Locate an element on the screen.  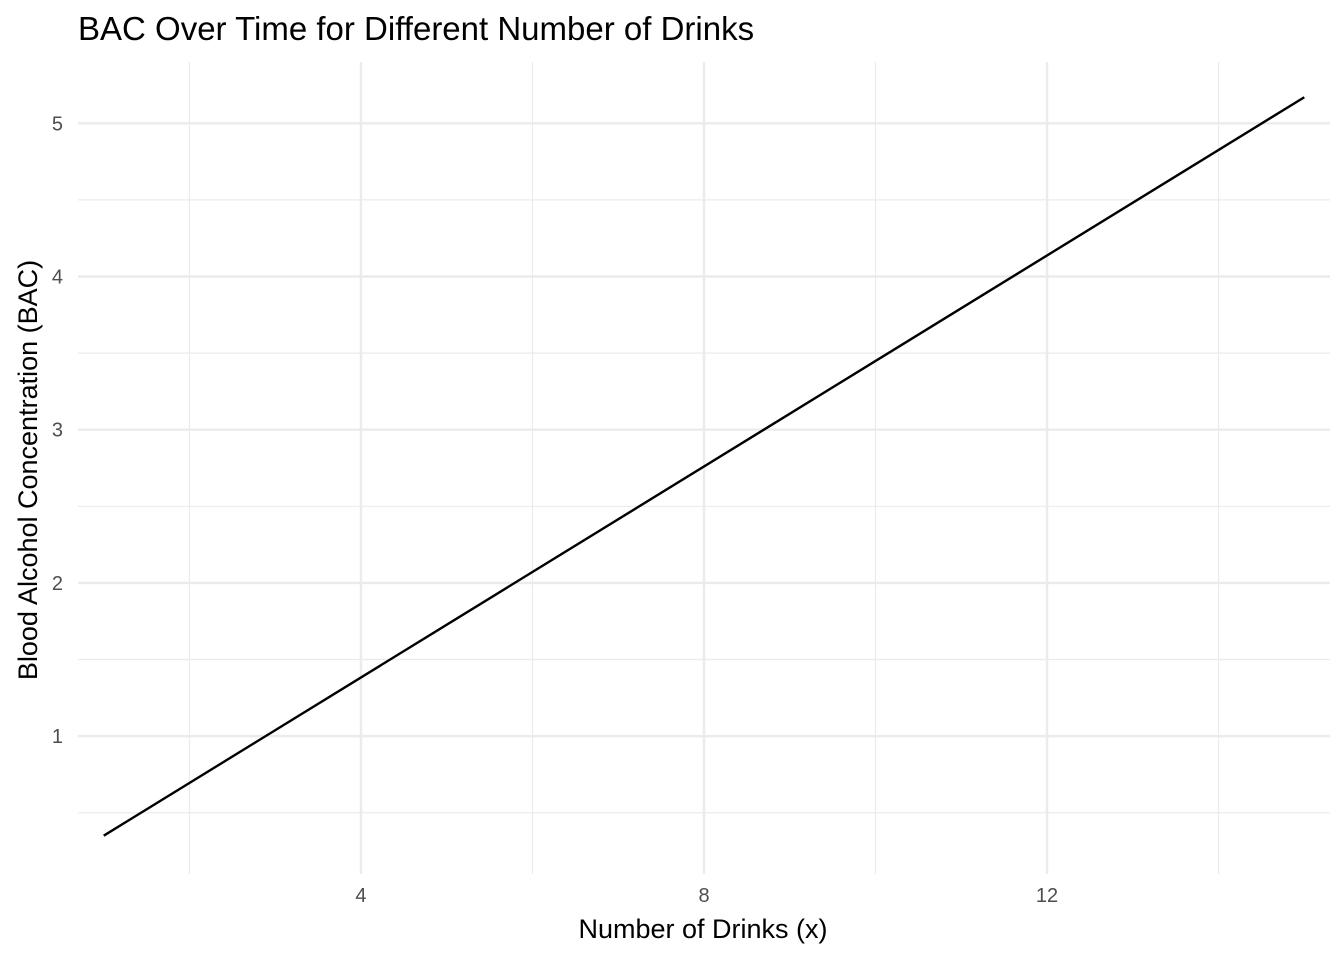
x-axis-title: Number of Drinks (x) is located at coordinates (702, 929).